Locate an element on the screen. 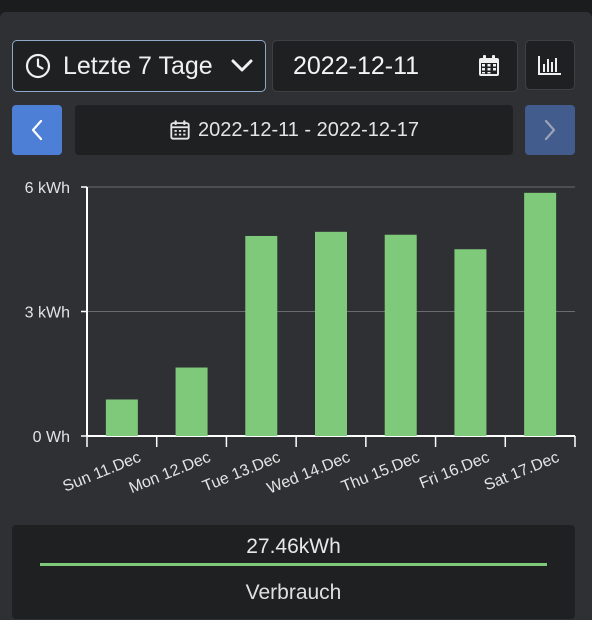 The height and width of the screenshot is (620, 592). y-tick-label: 0 Wh is located at coordinates (51, 437).